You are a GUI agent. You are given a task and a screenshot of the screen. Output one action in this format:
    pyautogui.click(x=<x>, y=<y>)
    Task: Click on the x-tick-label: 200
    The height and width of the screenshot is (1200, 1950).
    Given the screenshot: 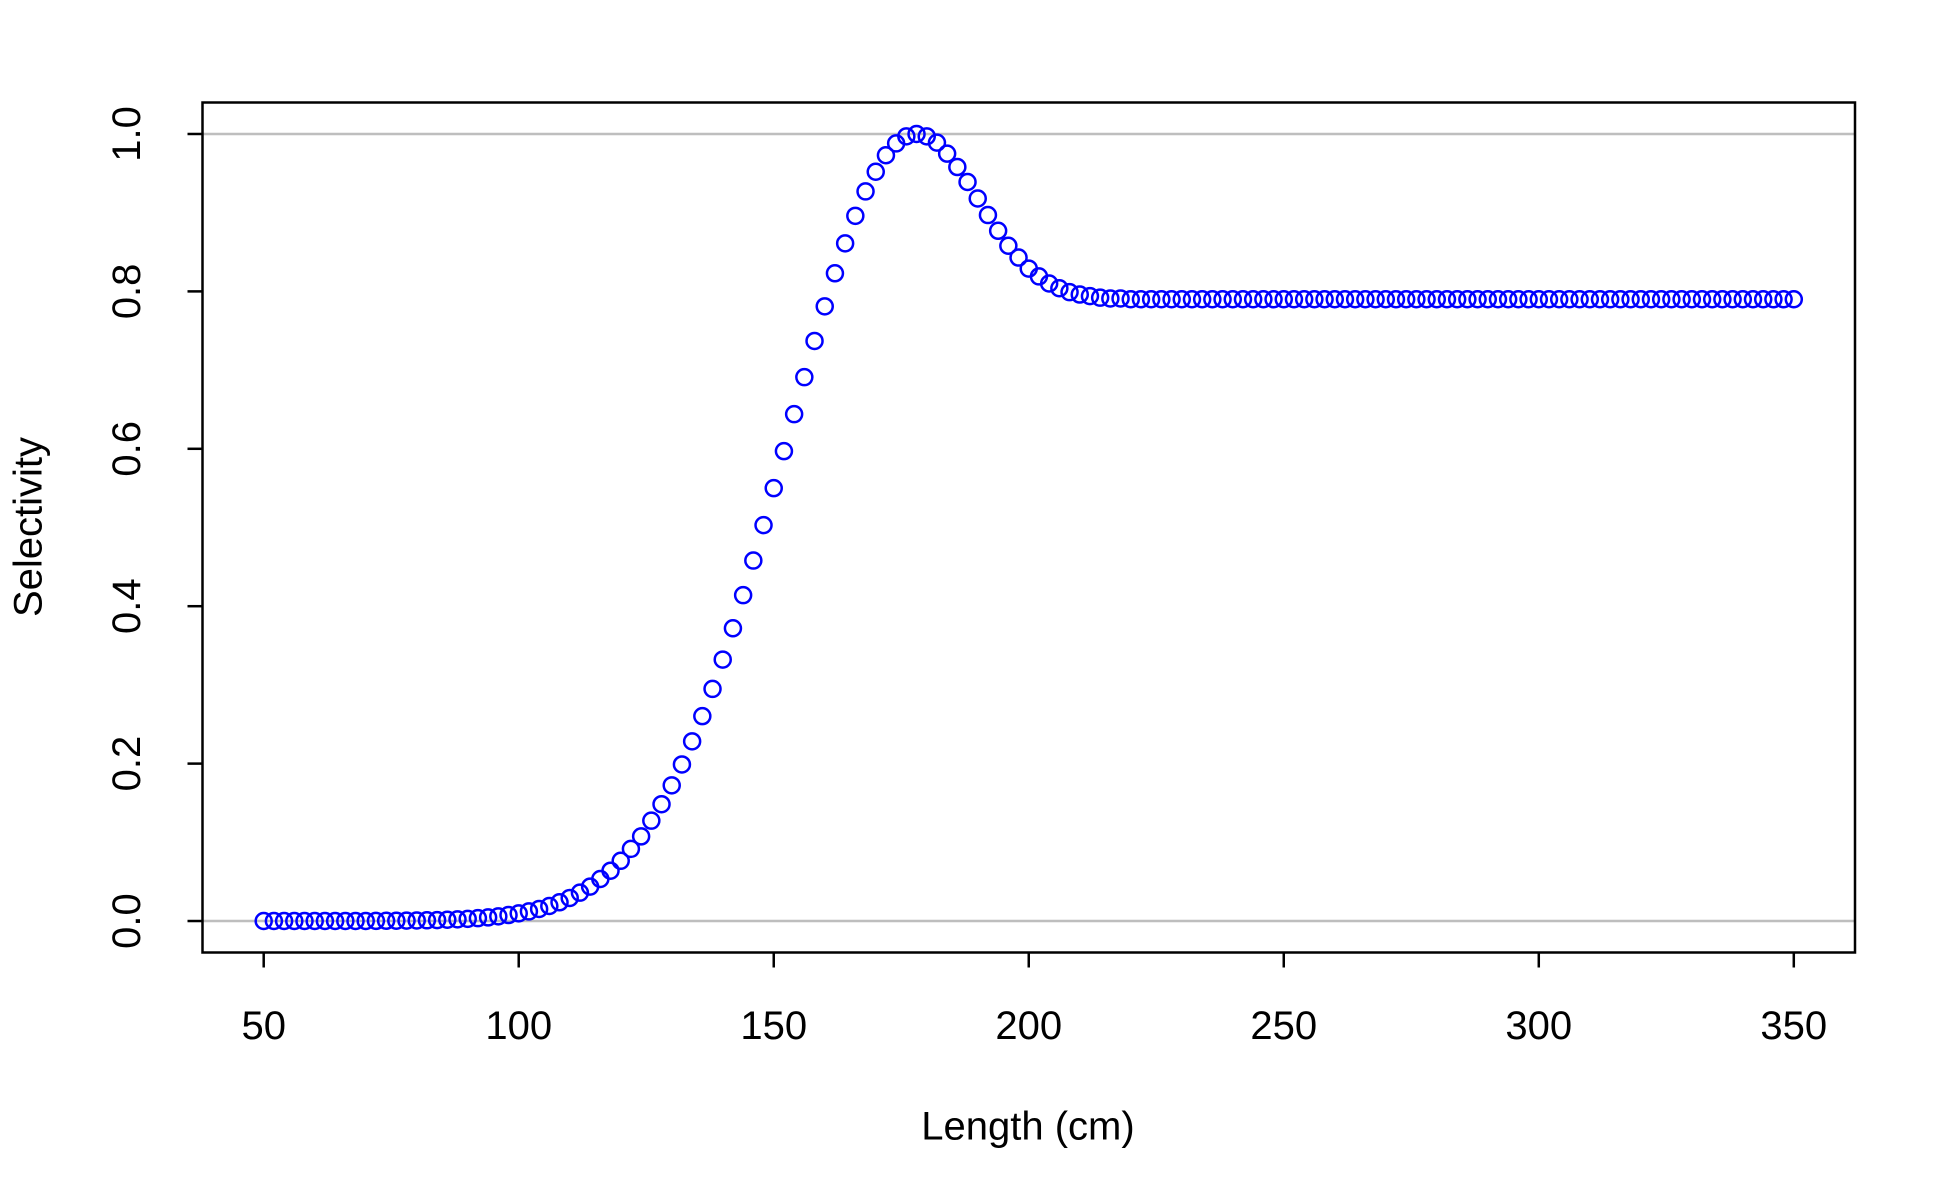 What is the action you would take?
    pyautogui.click(x=1028, y=1026)
    